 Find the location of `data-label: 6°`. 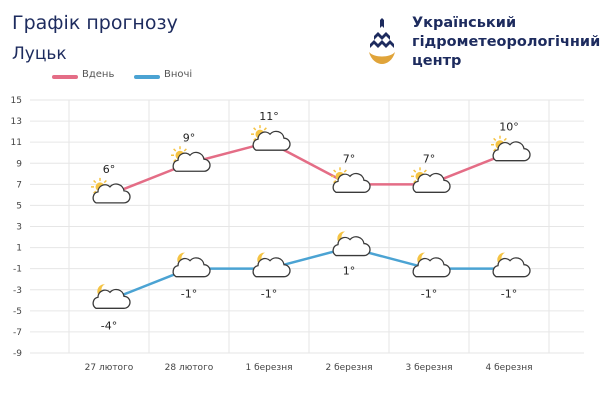

data-label: 6° is located at coordinates (109, 169).